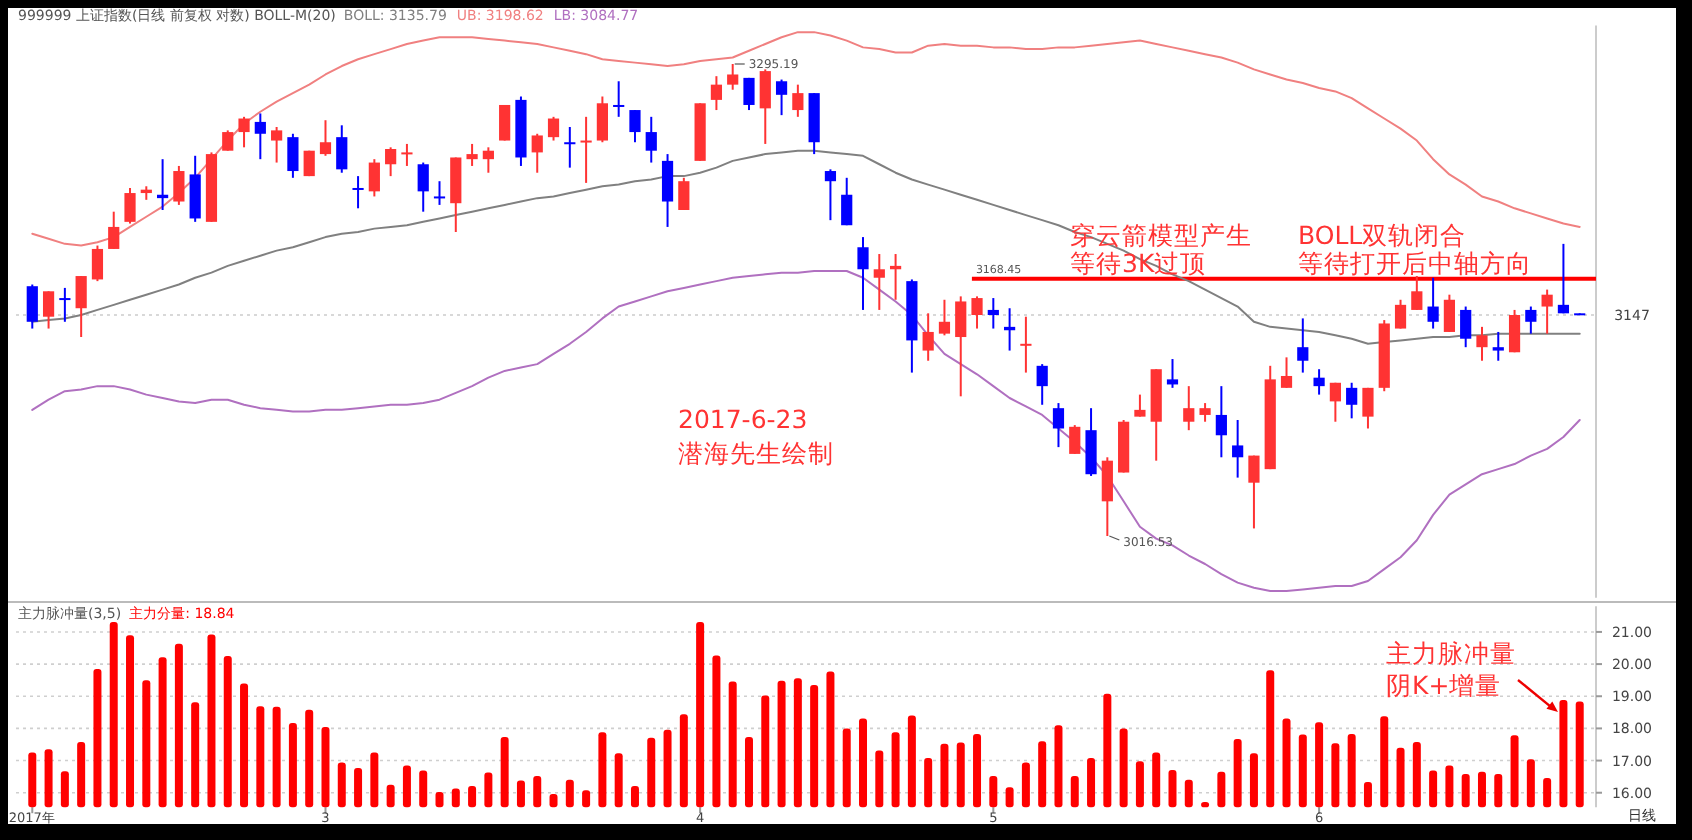  I want to click on annotation: 潜海先生绘制, so click(756, 453).